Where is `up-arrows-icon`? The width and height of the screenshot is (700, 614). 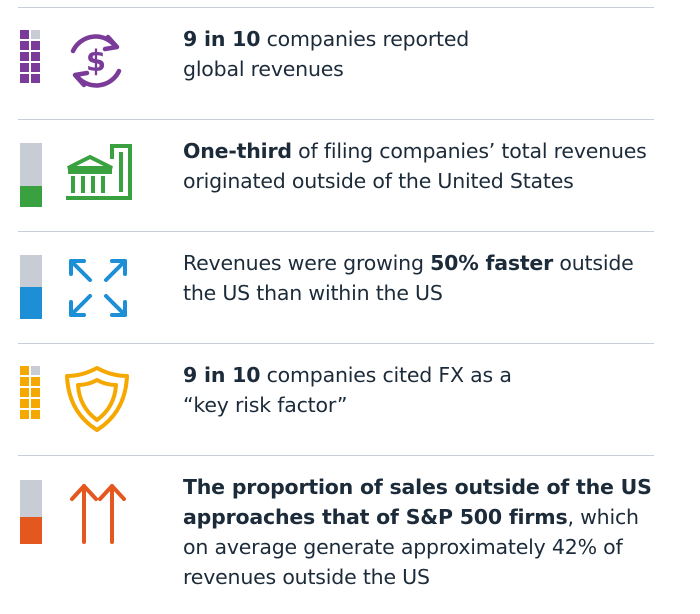
up-arrows-icon is located at coordinates (98, 516).